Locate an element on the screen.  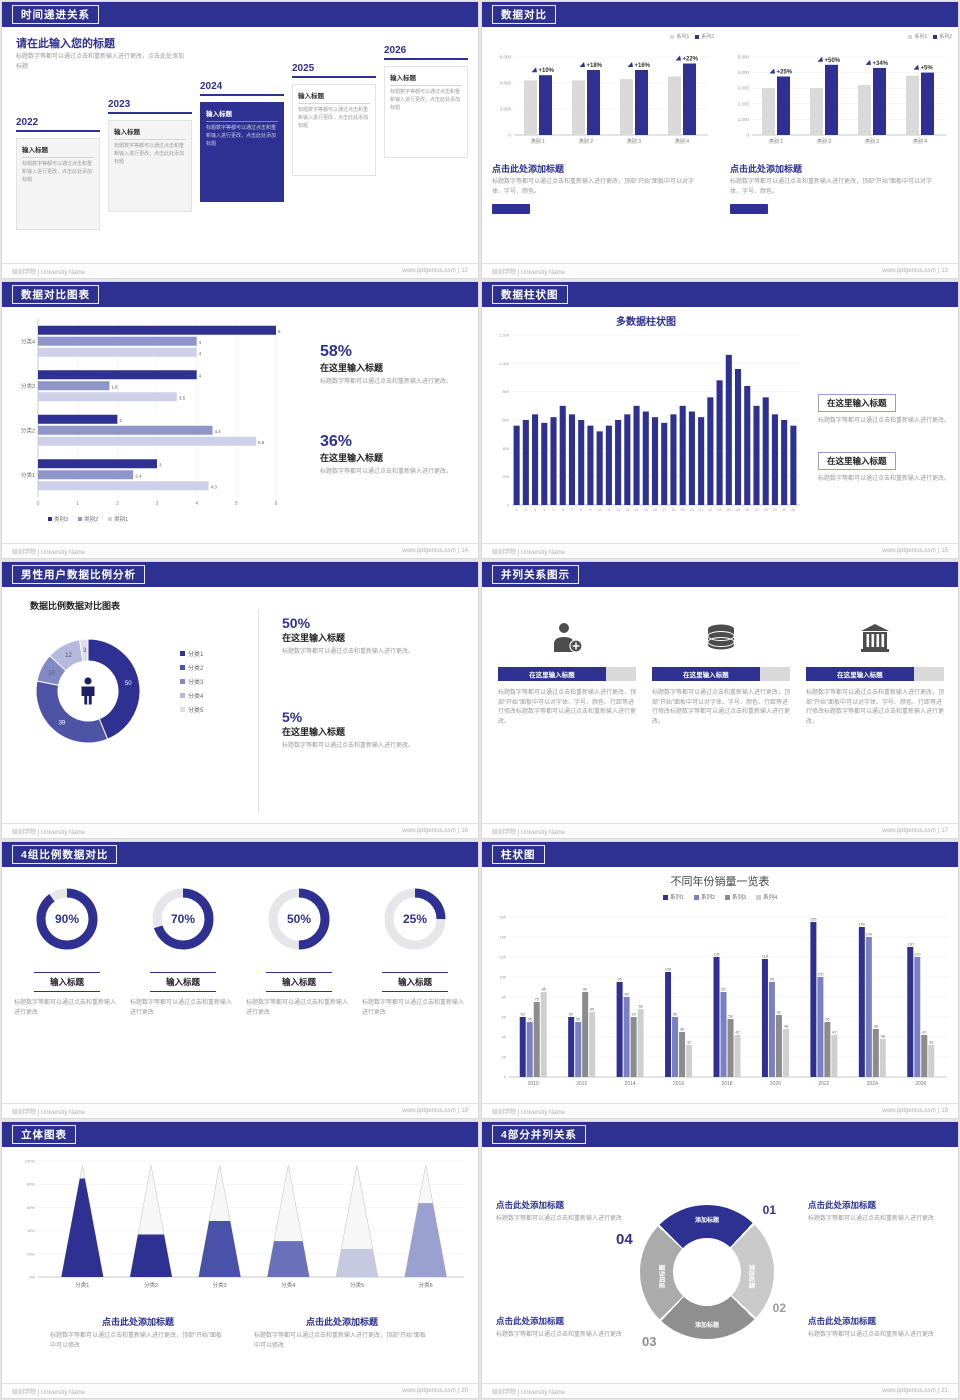
svg-text: 12 is located at coordinates (618, 510).